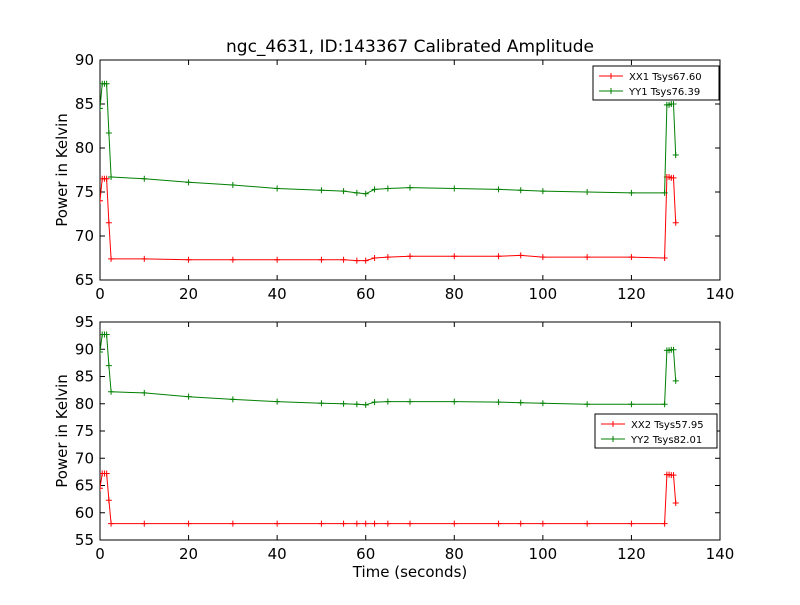  Describe the element at coordinates (84, 513) in the screenshot. I see `y-tick-label: 60` at that location.